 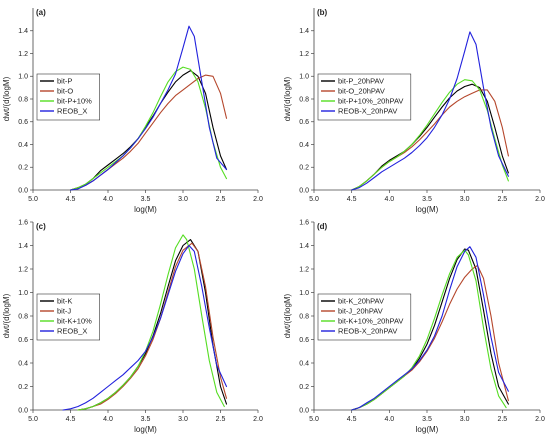 What do you see at coordinates (41, 12) in the screenshot?
I see `panel-label: (a)` at bounding box center [41, 12].